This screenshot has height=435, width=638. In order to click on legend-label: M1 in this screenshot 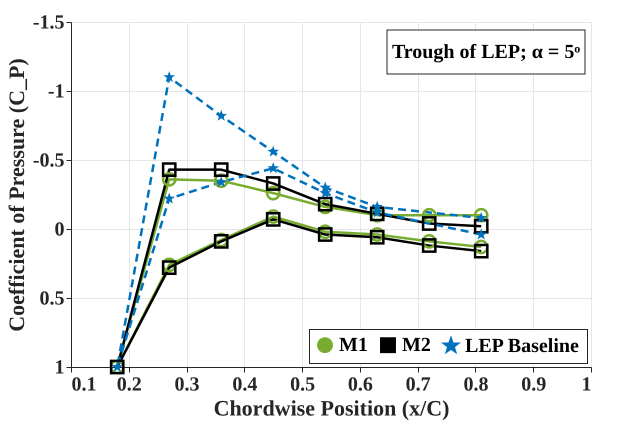, I will do `click(353, 345)`.